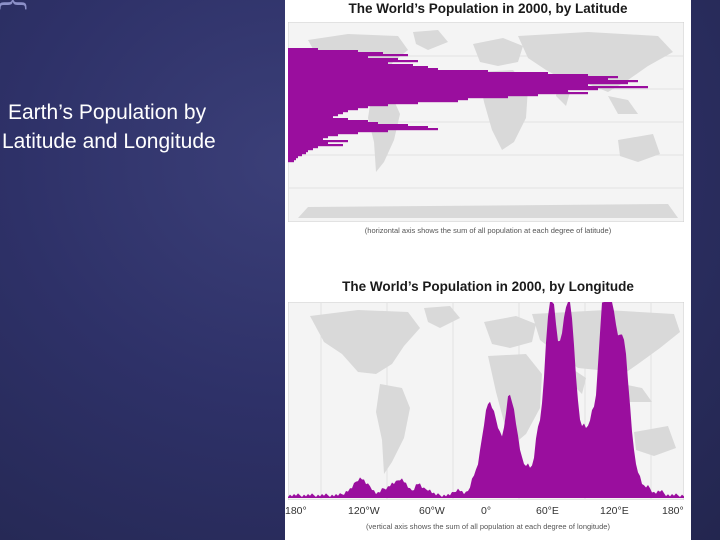 The image size is (720, 540). What do you see at coordinates (486, 511) in the screenshot?
I see `tick-label: 0°` at bounding box center [486, 511].